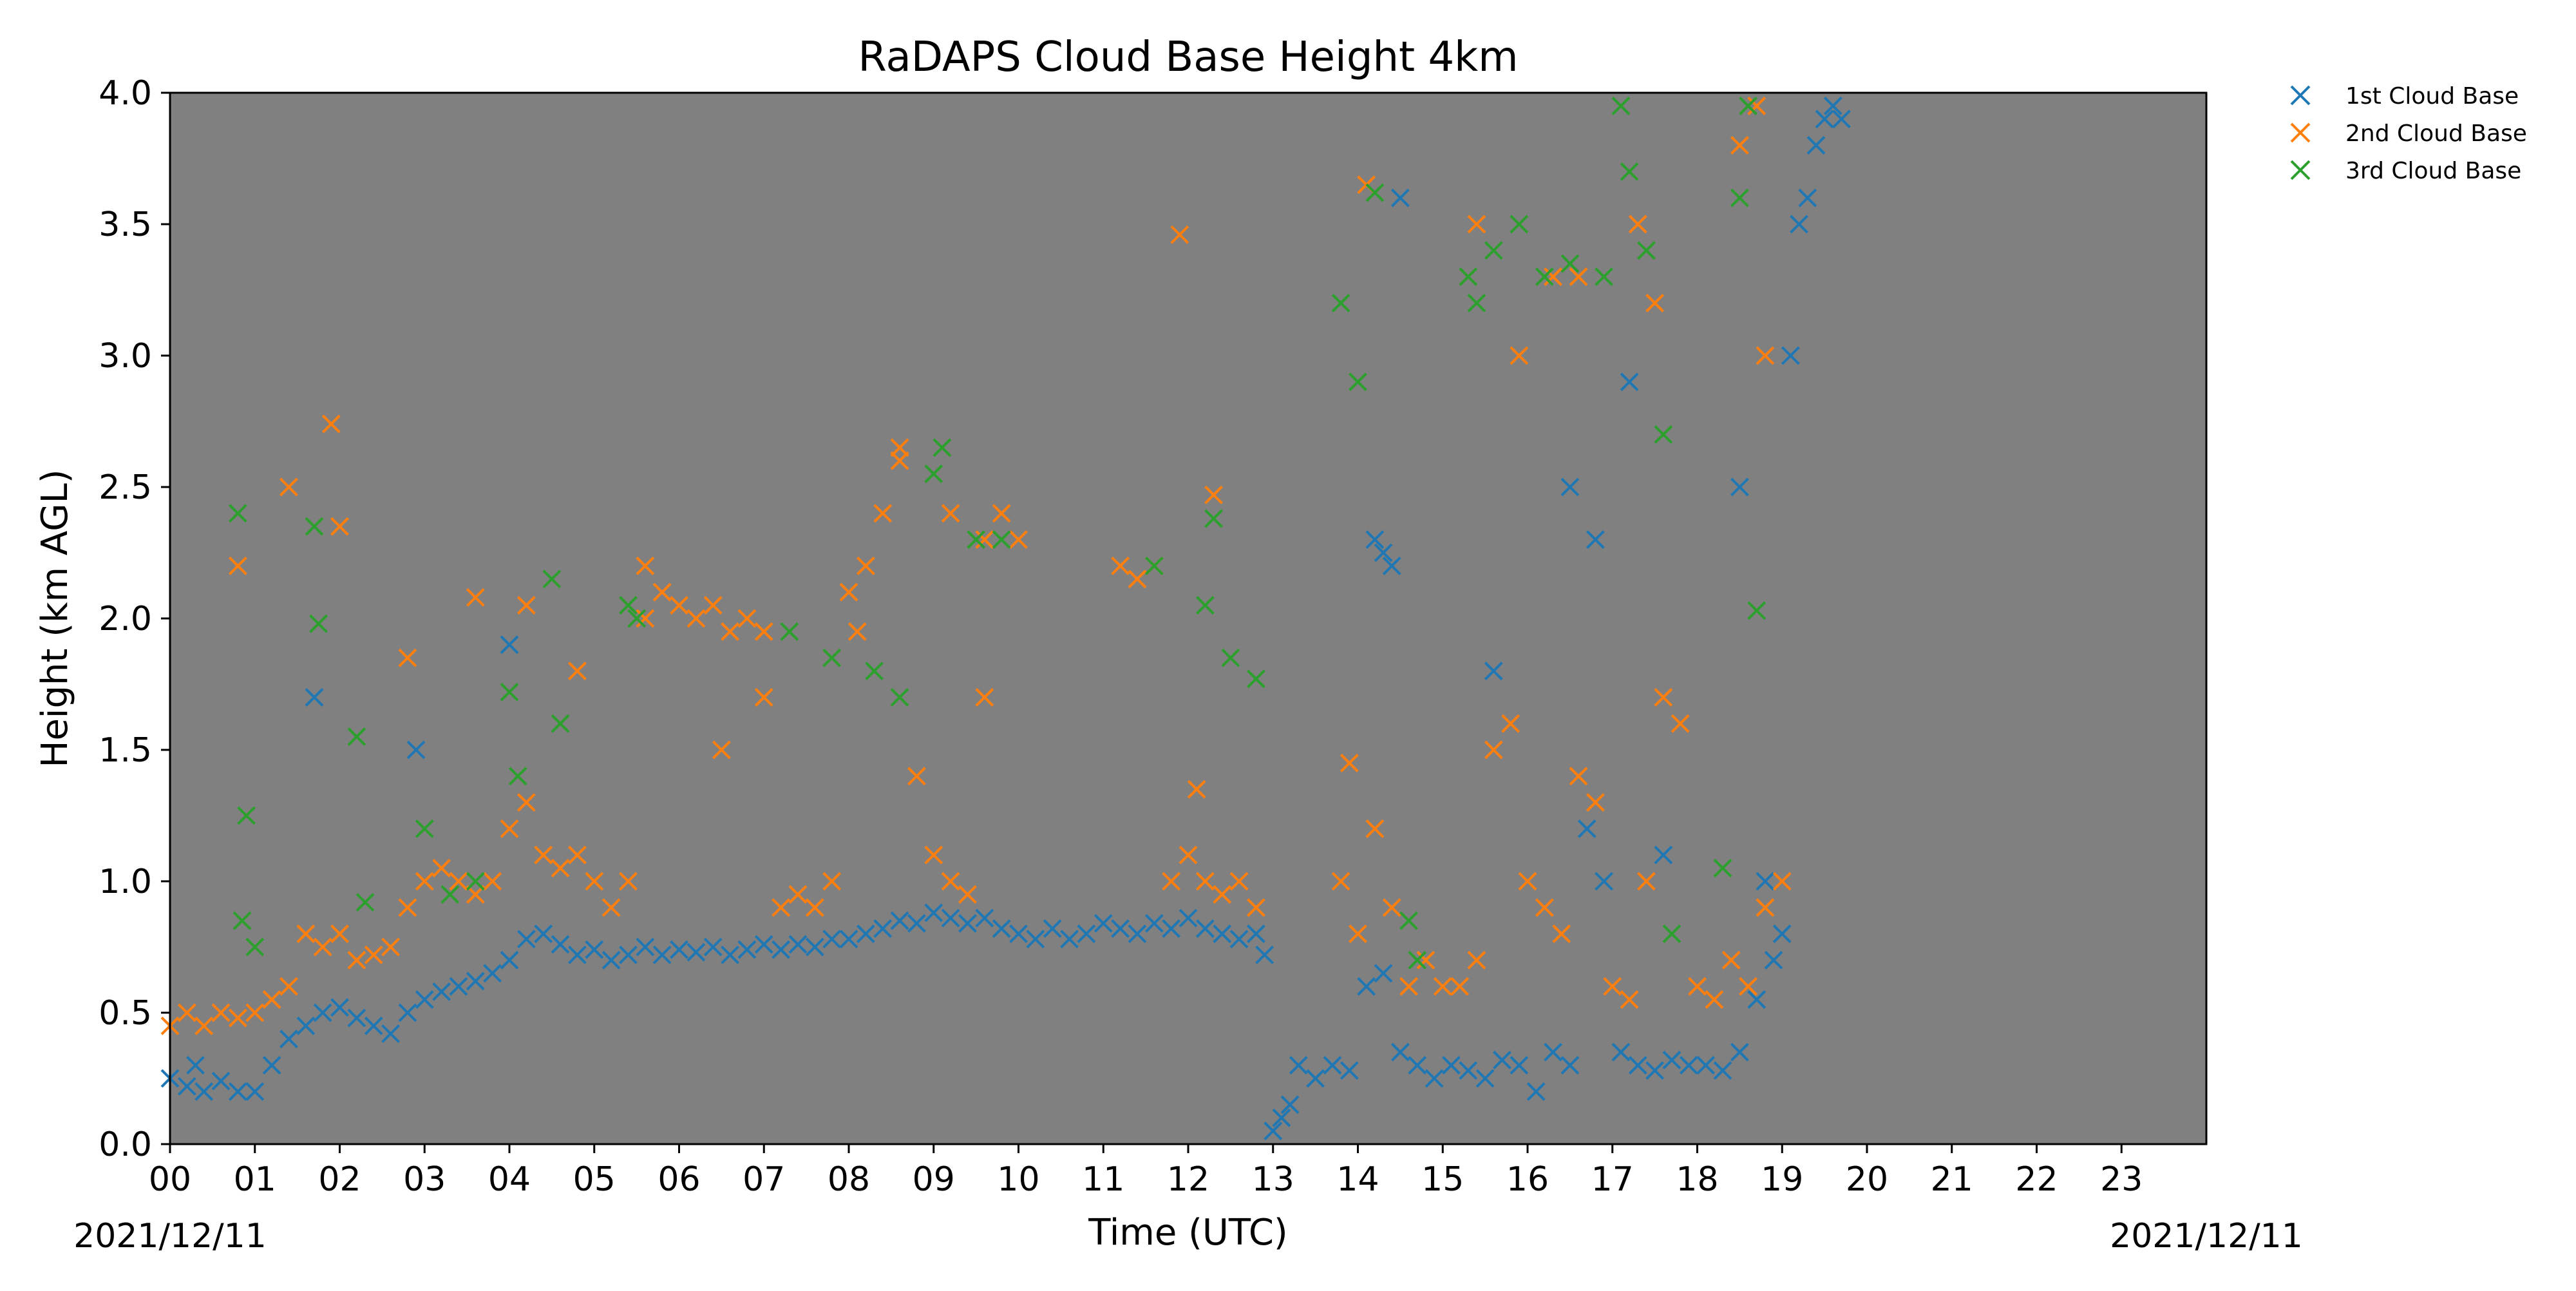 The width and height of the screenshot is (2576, 1291). Describe the element at coordinates (125, 750) in the screenshot. I see `y-tick-label: 1.5` at that location.